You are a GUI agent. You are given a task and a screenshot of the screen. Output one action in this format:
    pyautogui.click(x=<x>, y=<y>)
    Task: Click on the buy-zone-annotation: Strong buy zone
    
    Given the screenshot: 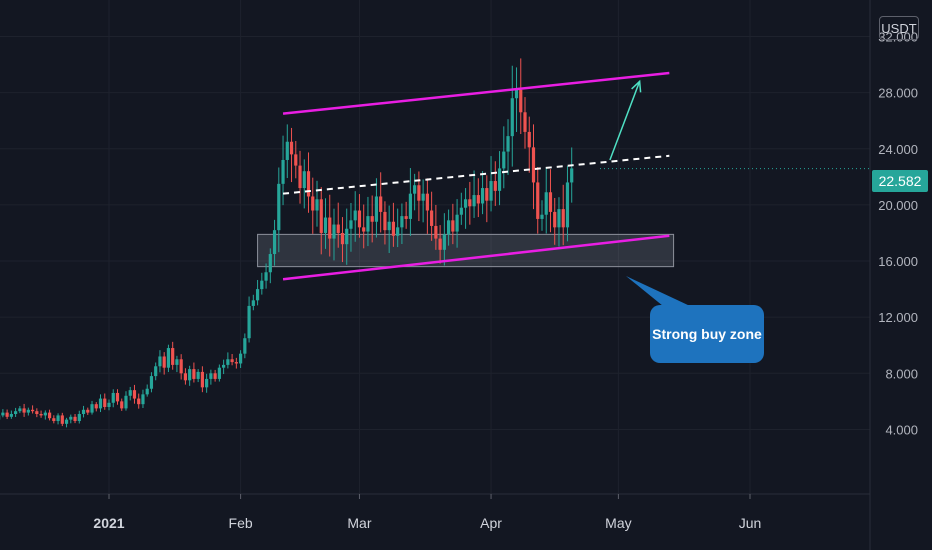 What is the action you would take?
    pyautogui.click(x=707, y=334)
    